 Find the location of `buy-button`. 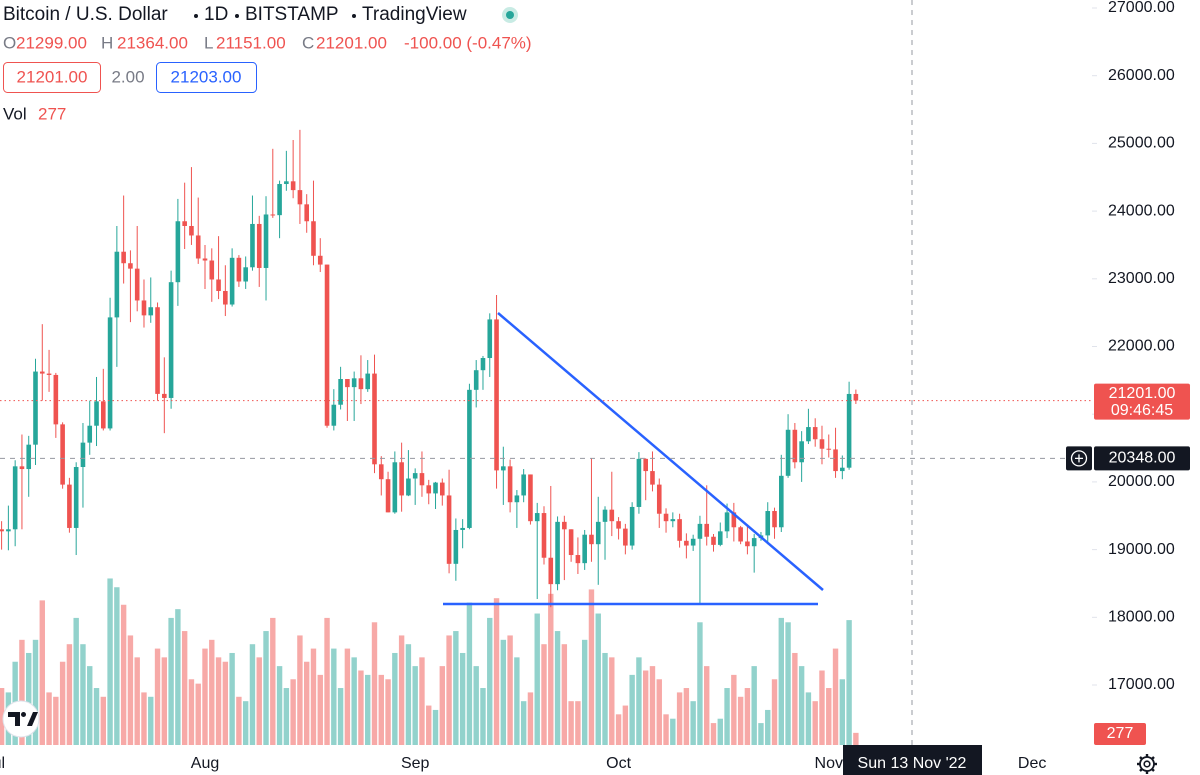

buy-button is located at coordinates (206, 77).